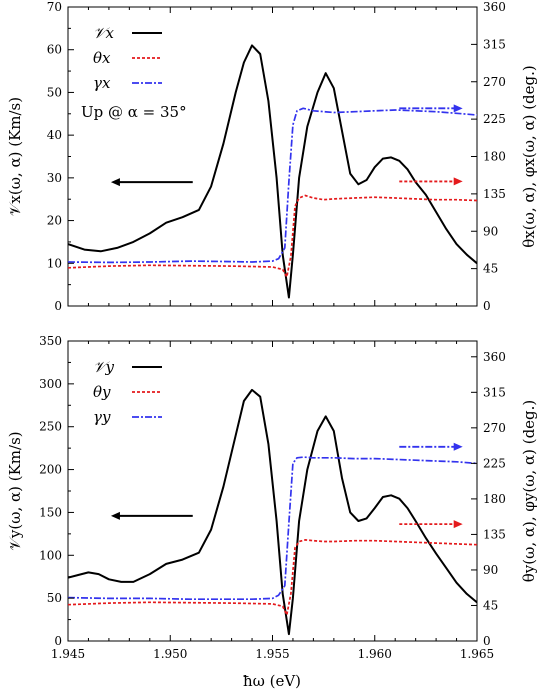  What do you see at coordinates (102, 58) in the screenshot?
I see `legend-label: θx` at bounding box center [102, 58].